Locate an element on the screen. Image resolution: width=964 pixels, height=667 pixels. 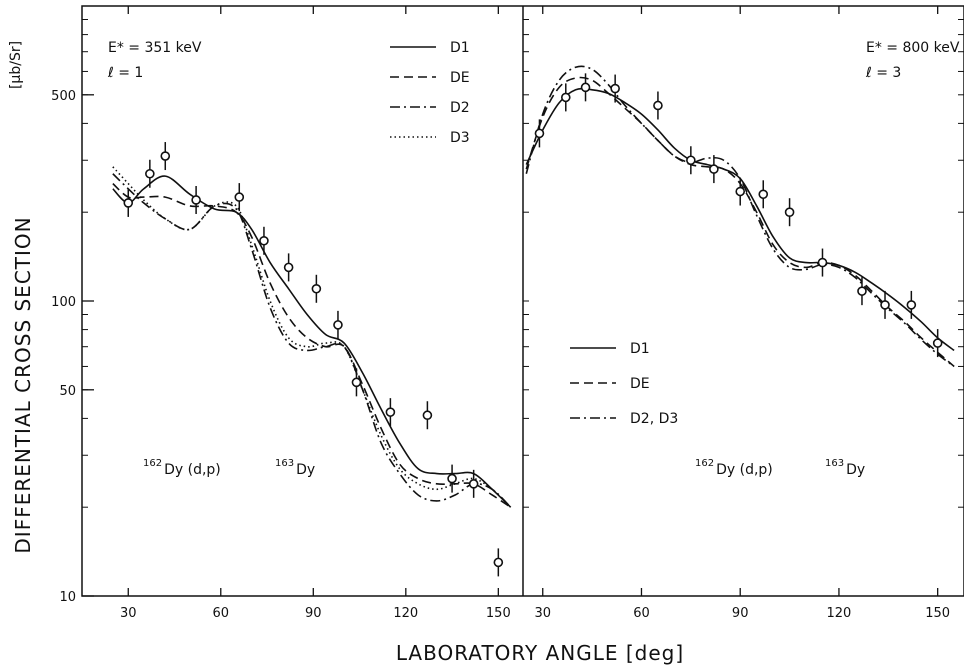
left-product-label: 163 Dy is located at coordinates (295, 468).